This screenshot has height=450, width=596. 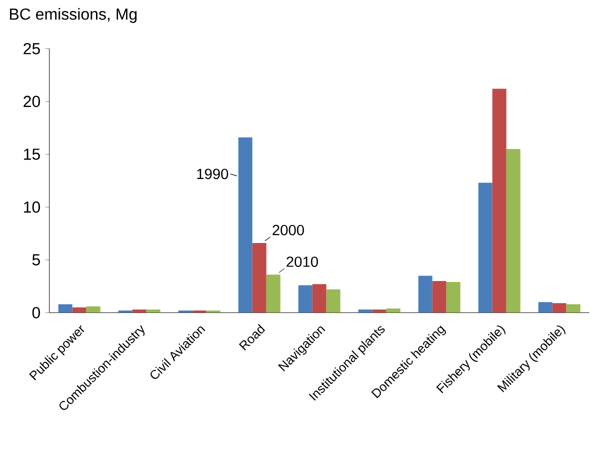 What do you see at coordinates (288, 230) in the screenshot?
I see `series-label: 2000` at bounding box center [288, 230].